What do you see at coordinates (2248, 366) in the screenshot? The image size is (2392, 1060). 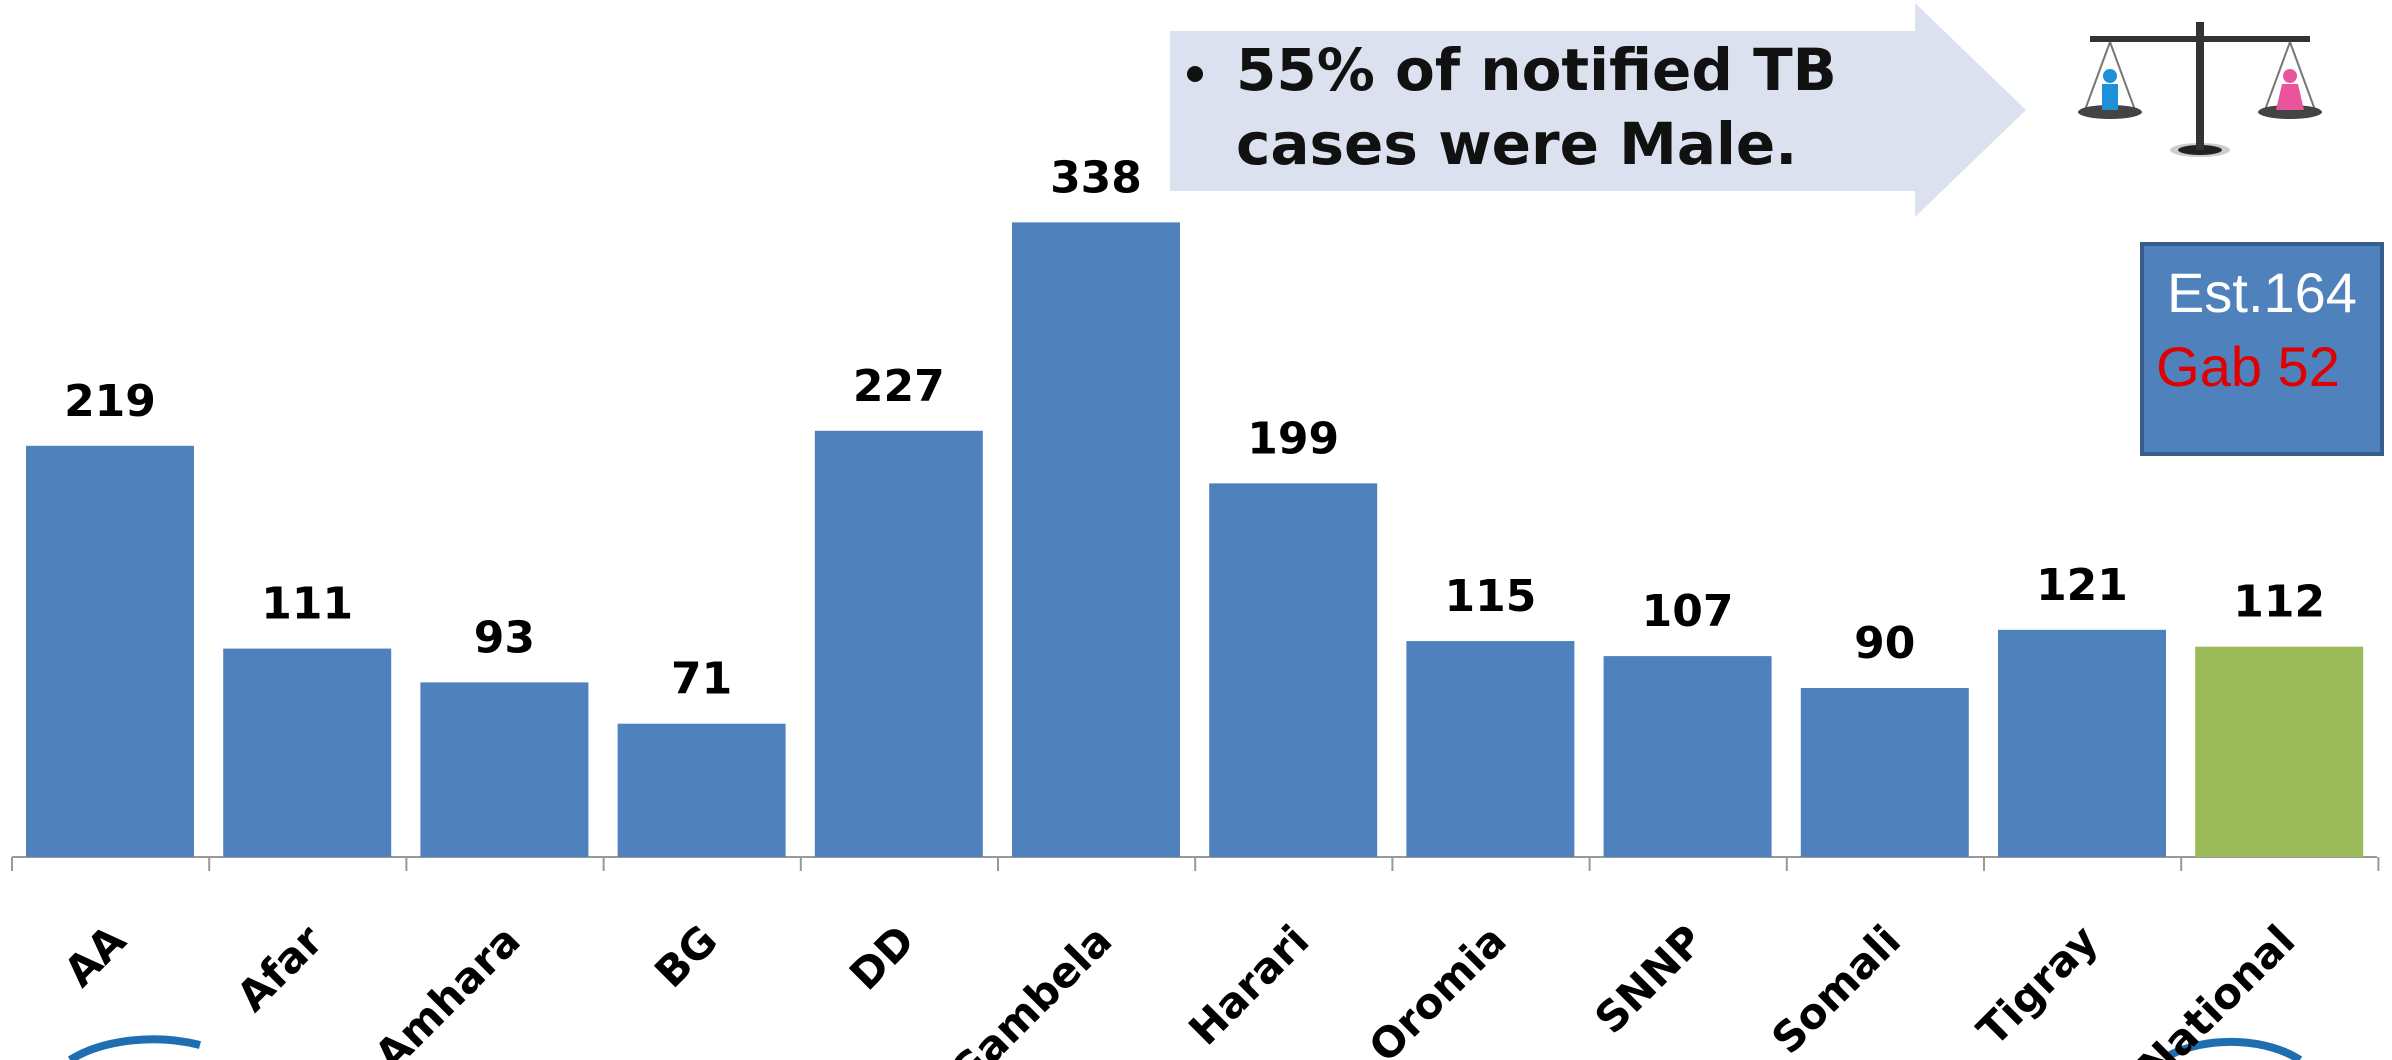 I see `gap-text: Gab 52` at bounding box center [2248, 366].